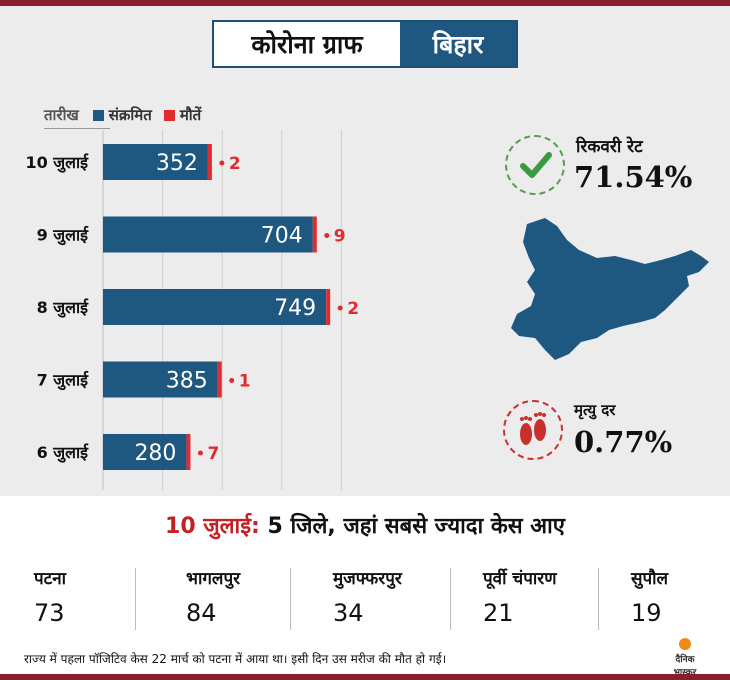 The image size is (730, 680). I want to click on data-label-infected: 280, so click(155, 453).